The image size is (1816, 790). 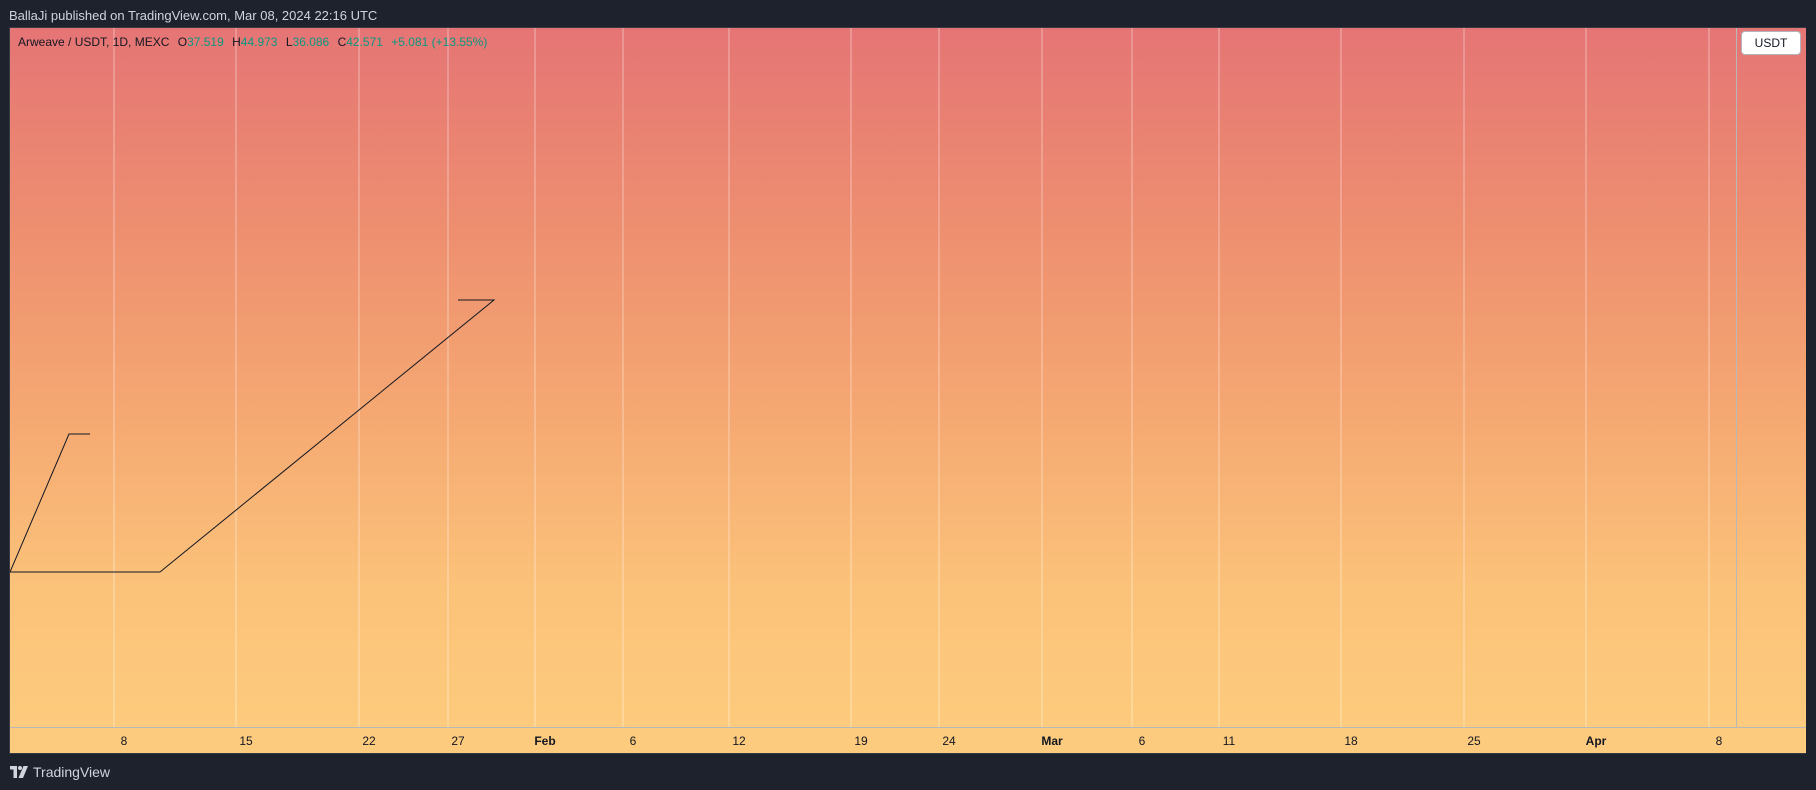 I want to click on time-axis-labels: 8 15 22 27 Feb 6 12 19 24 Mar 6 11 18 25 Apr 8, so click(x=922, y=741).